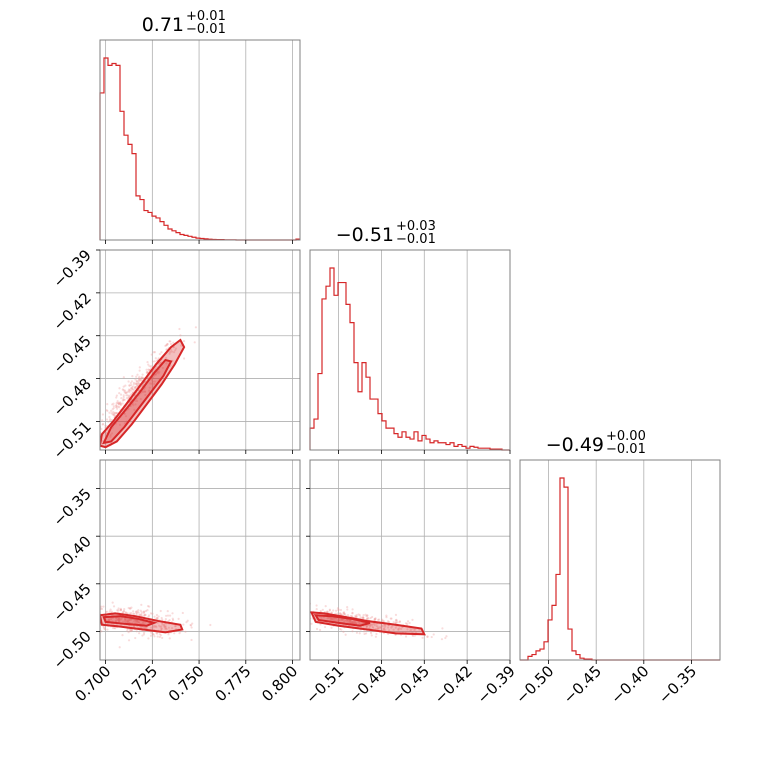  What do you see at coordinates (72, 650) in the screenshot?
I see `y-tick-label: −0.50` at bounding box center [72, 650].